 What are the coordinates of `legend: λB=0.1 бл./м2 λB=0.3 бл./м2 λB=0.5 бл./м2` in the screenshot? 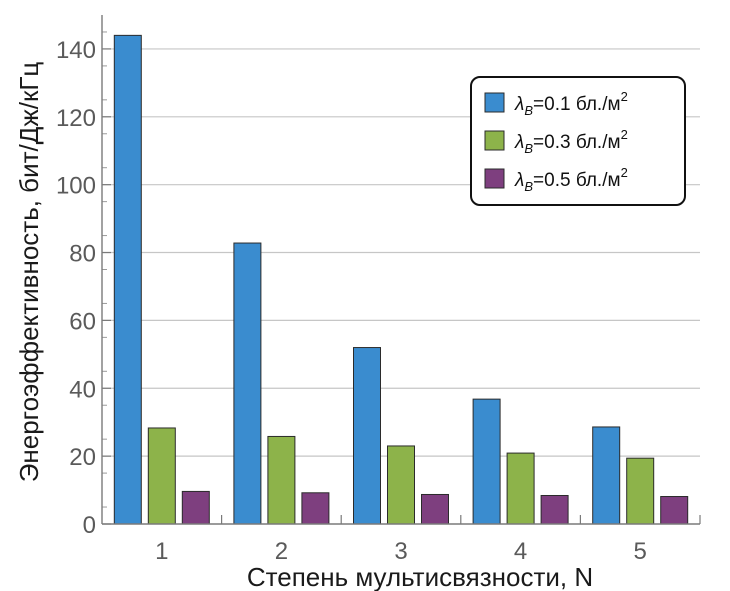 It's located at (578, 141).